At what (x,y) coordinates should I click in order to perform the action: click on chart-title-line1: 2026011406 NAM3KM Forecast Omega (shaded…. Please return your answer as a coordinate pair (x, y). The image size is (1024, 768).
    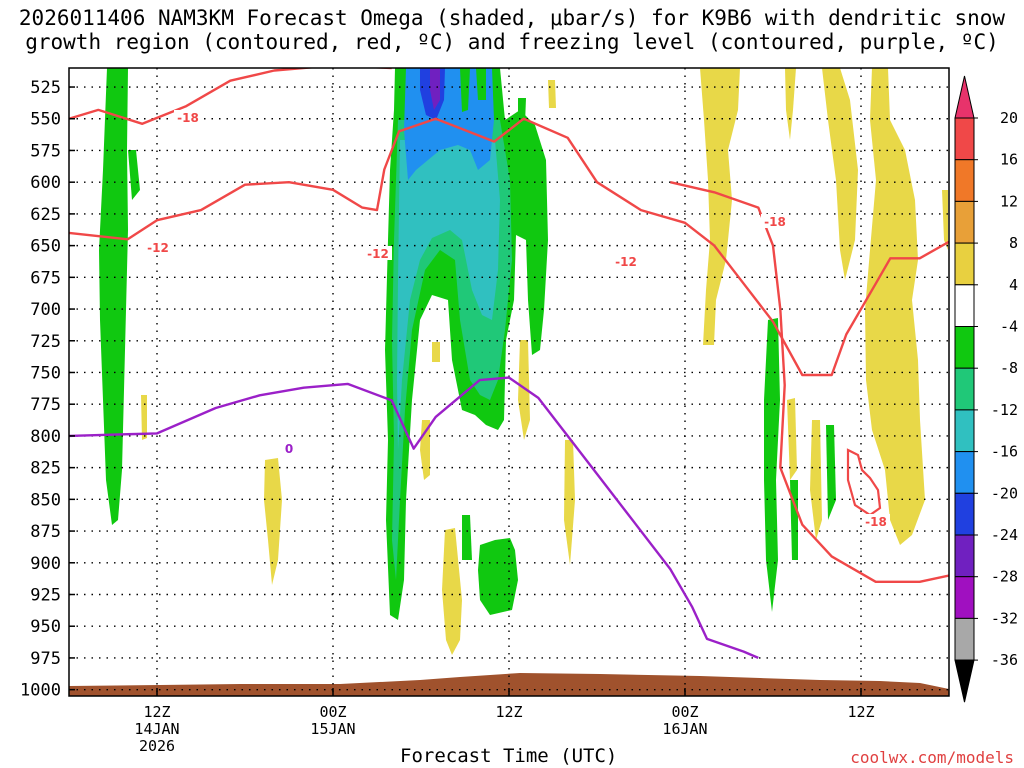
    Looking at the image, I should click on (512, 18).